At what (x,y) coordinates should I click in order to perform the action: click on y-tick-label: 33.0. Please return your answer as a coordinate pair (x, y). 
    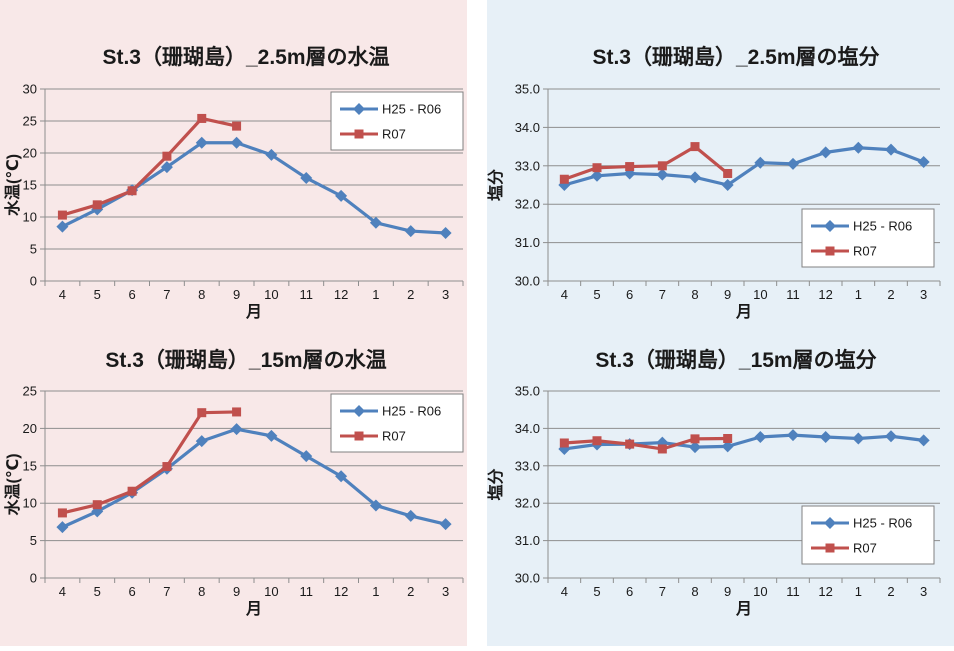
    Looking at the image, I should click on (527, 465).